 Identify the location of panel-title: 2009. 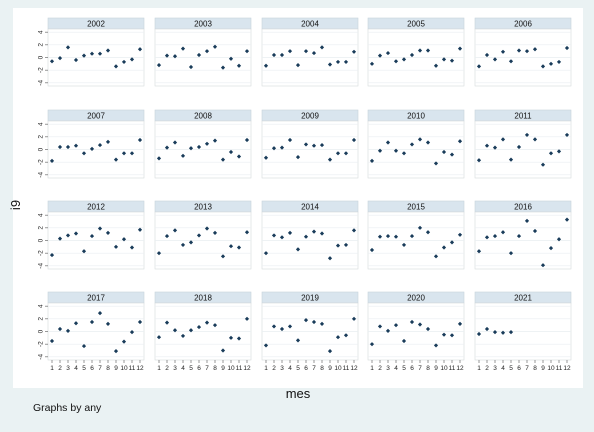
(310, 115).